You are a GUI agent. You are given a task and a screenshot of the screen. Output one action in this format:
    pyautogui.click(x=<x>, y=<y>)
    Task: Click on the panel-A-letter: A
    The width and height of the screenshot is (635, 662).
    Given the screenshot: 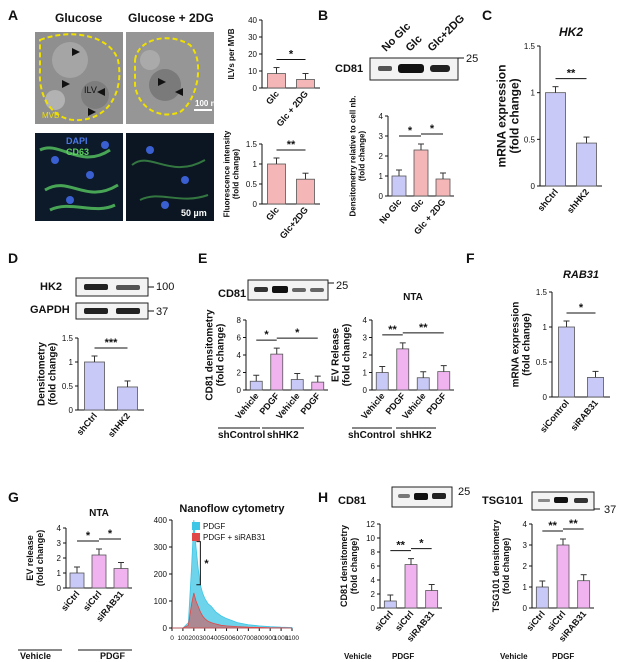 What is the action you would take?
    pyautogui.click(x=13, y=15)
    